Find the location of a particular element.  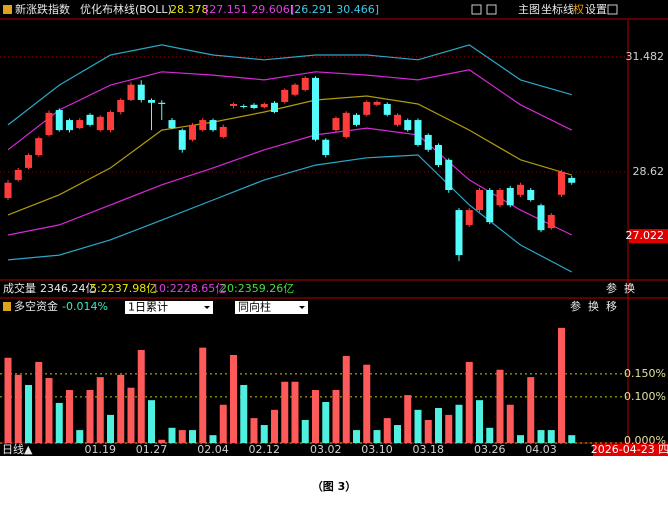

x-tick-label: 03.18 is located at coordinates (429, 449).